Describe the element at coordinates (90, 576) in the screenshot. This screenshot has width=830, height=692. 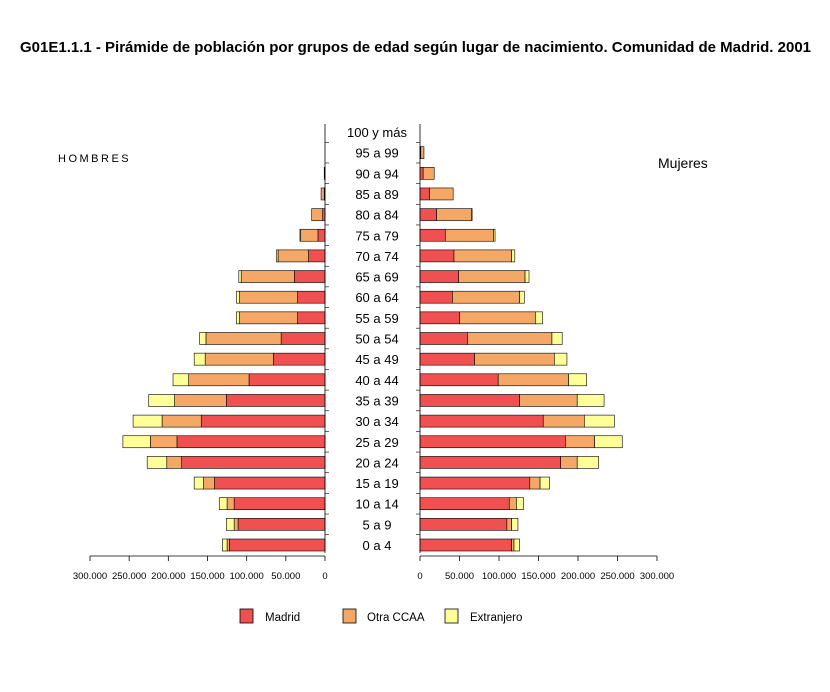
I see `left-xtick-label-0: 300.000` at that location.